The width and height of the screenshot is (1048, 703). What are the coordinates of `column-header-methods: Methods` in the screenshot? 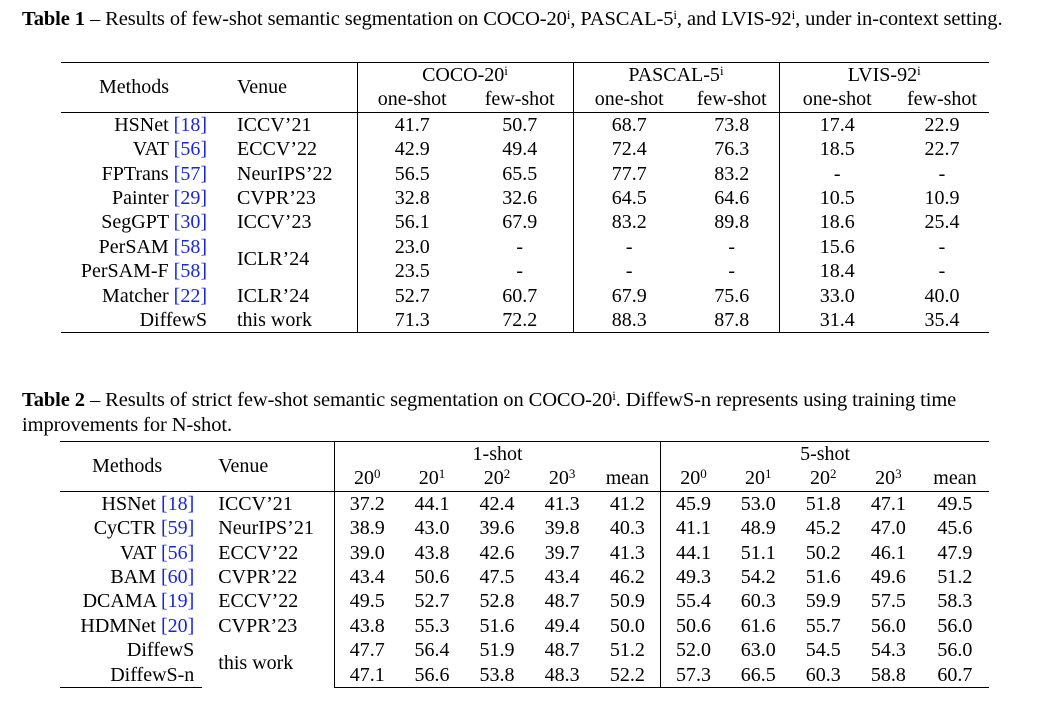 It's located at (141, 87).